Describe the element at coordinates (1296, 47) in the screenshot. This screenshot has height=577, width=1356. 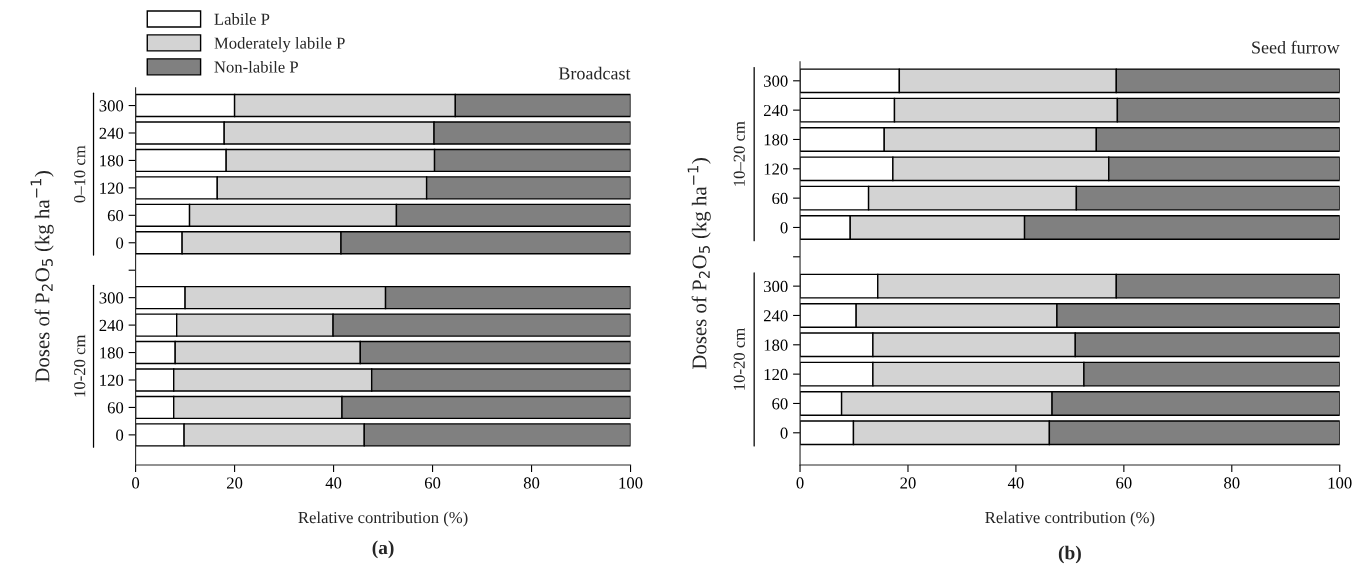
I see `chart-title: Seed furrow` at that location.